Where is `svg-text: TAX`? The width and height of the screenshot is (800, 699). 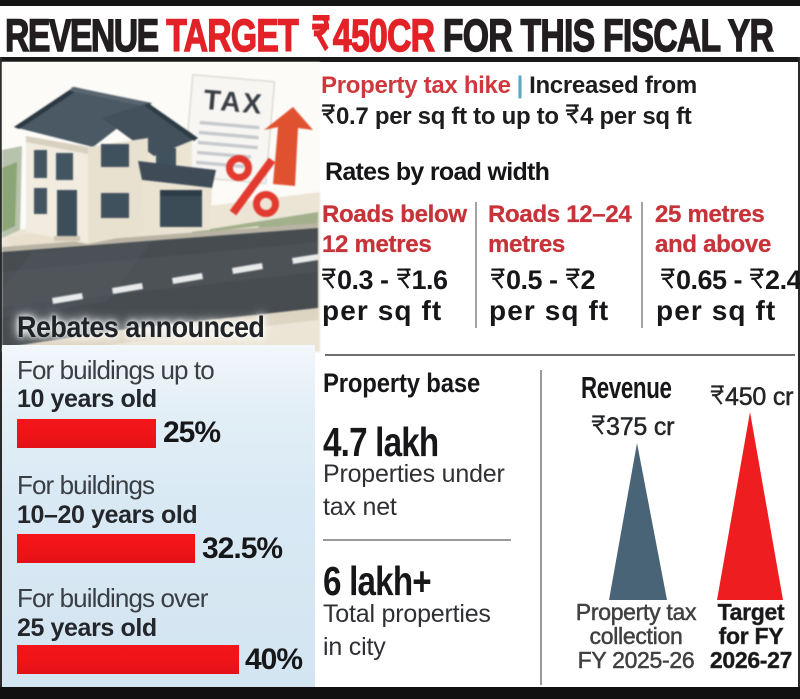 svg-text: TAX is located at coordinates (233, 102).